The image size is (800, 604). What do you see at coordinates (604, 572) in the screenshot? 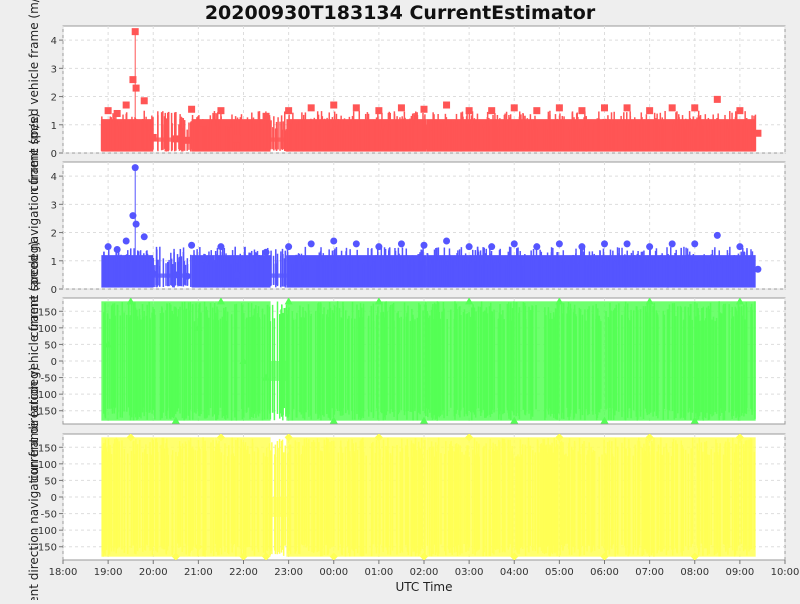
I see `x-tick-label: 06:00` at bounding box center [604, 572].